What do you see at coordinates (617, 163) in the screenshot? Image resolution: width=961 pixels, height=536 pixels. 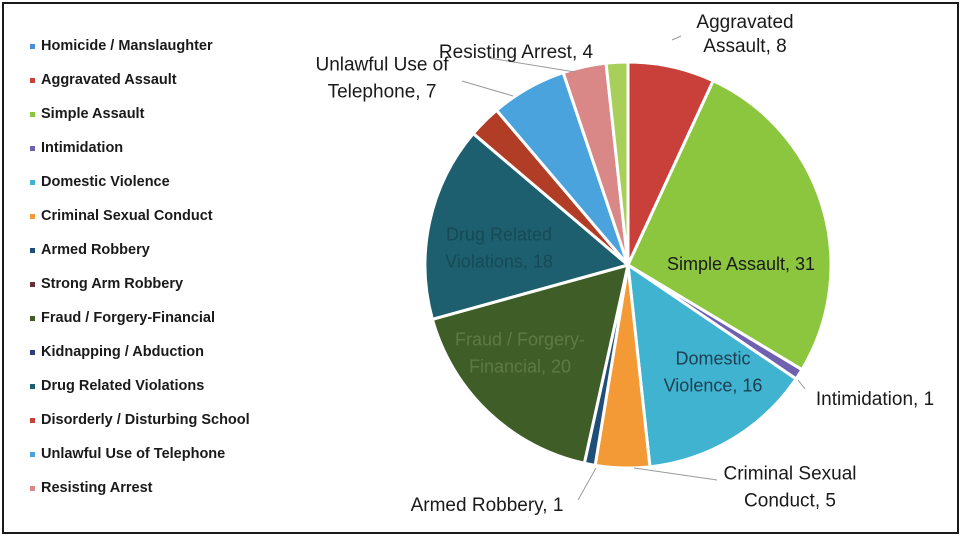 I see `pie-slice-unlabeled` at bounding box center [617, 163].